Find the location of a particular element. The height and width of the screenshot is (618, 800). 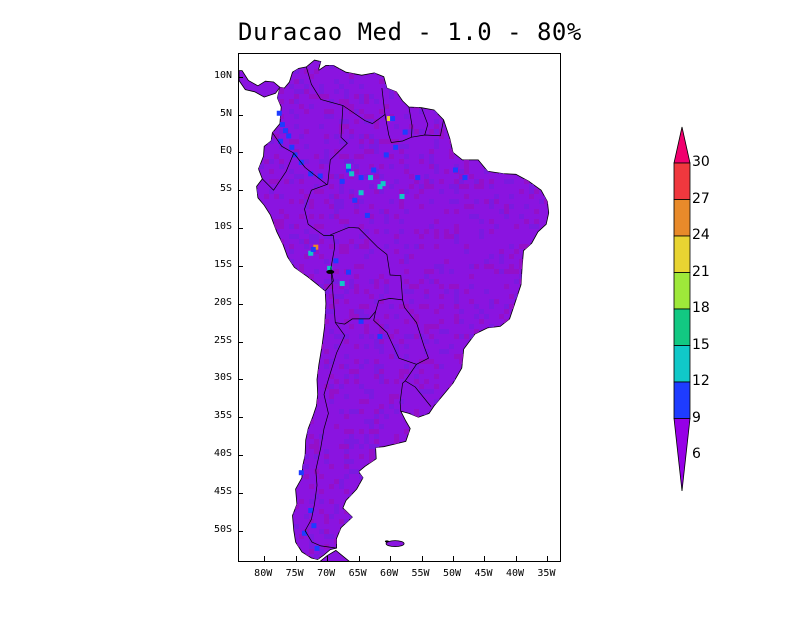

colorbar is located at coordinates (682, 309).